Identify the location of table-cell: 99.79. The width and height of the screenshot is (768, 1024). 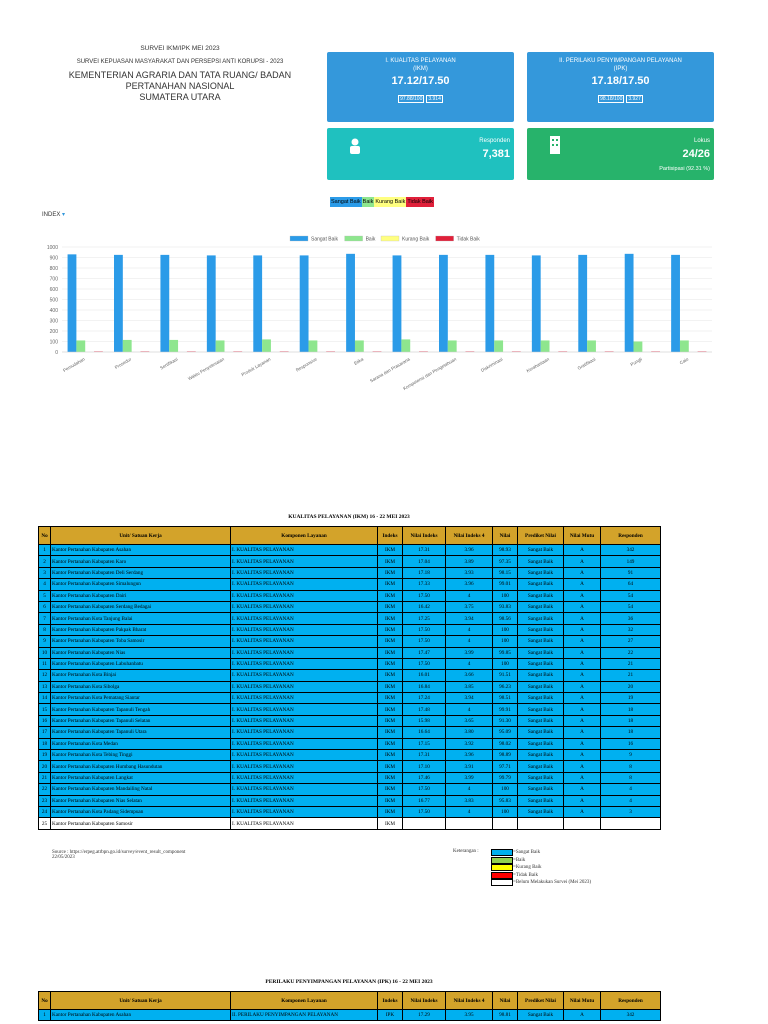
(505, 778).